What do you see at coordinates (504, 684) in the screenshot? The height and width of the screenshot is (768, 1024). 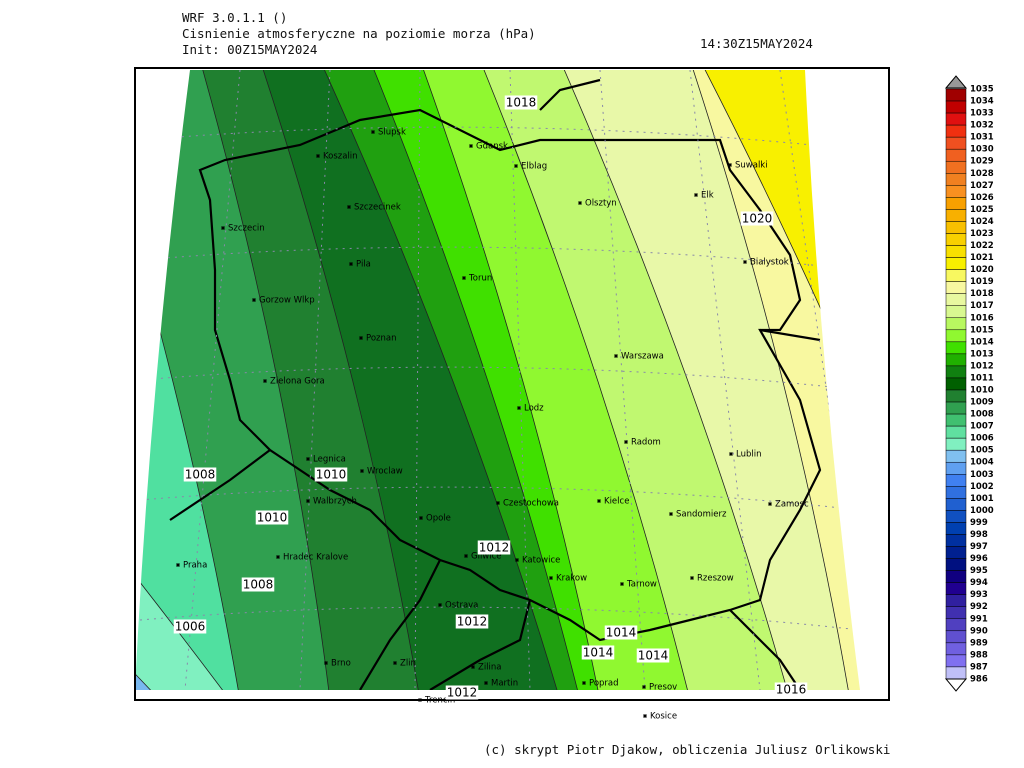 I see `city-label: Martin` at bounding box center [504, 684].